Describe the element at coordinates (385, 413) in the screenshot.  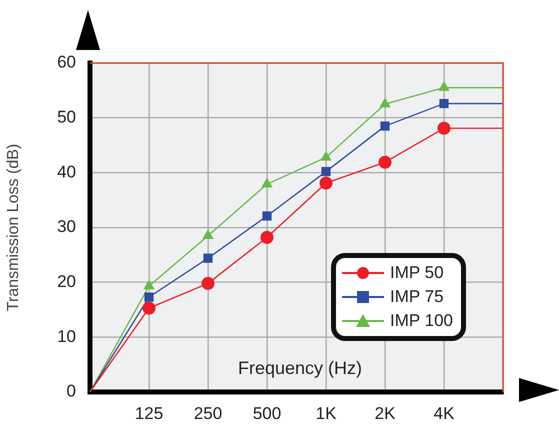
I see `x-tick-label: 2K` at that location.